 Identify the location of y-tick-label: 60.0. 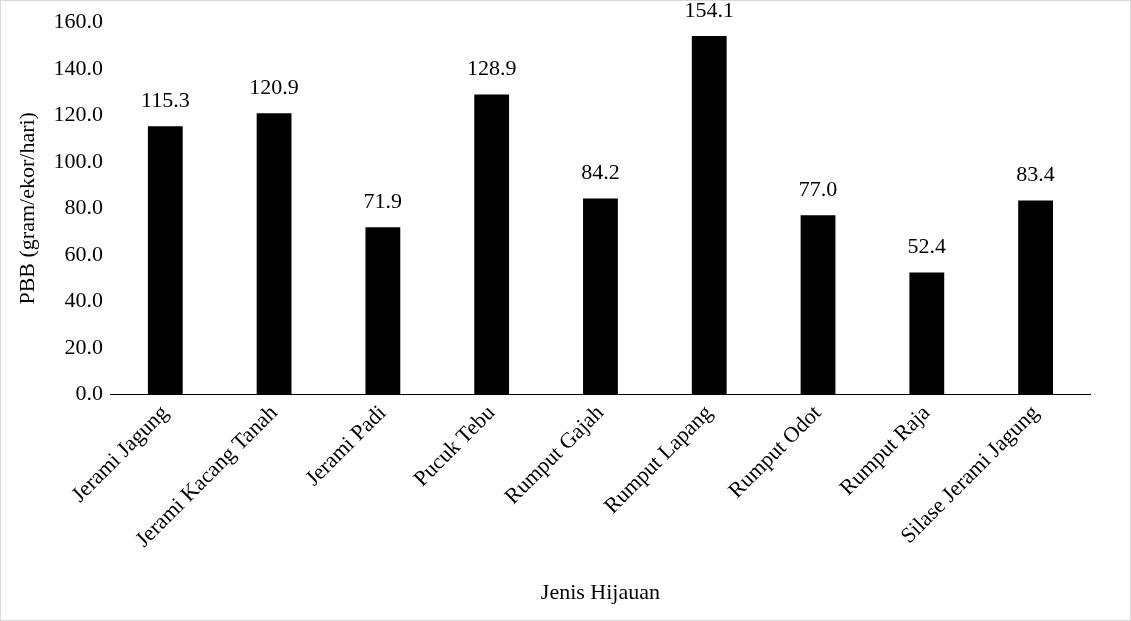
(83, 253).